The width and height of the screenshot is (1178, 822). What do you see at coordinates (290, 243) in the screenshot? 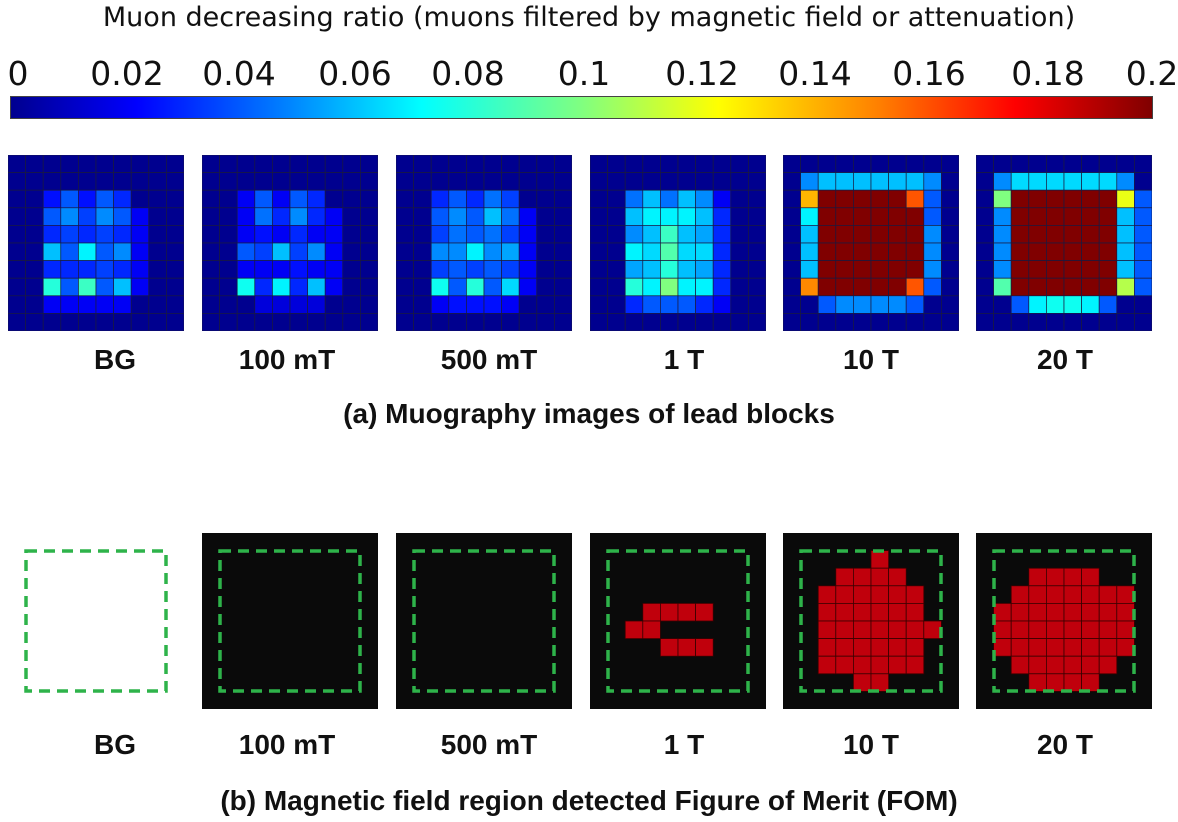
I see `heatmap-100-mt` at bounding box center [290, 243].